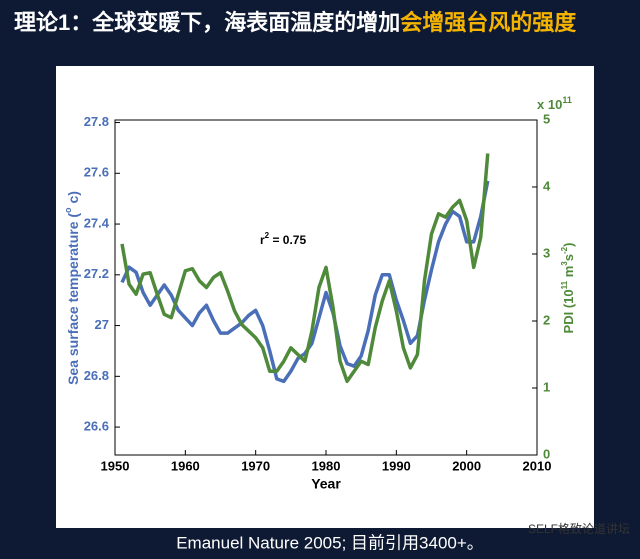 The image size is (640, 559). What do you see at coordinates (567, 100) in the screenshot?
I see `multiplier-exp: 11` at bounding box center [567, 100].